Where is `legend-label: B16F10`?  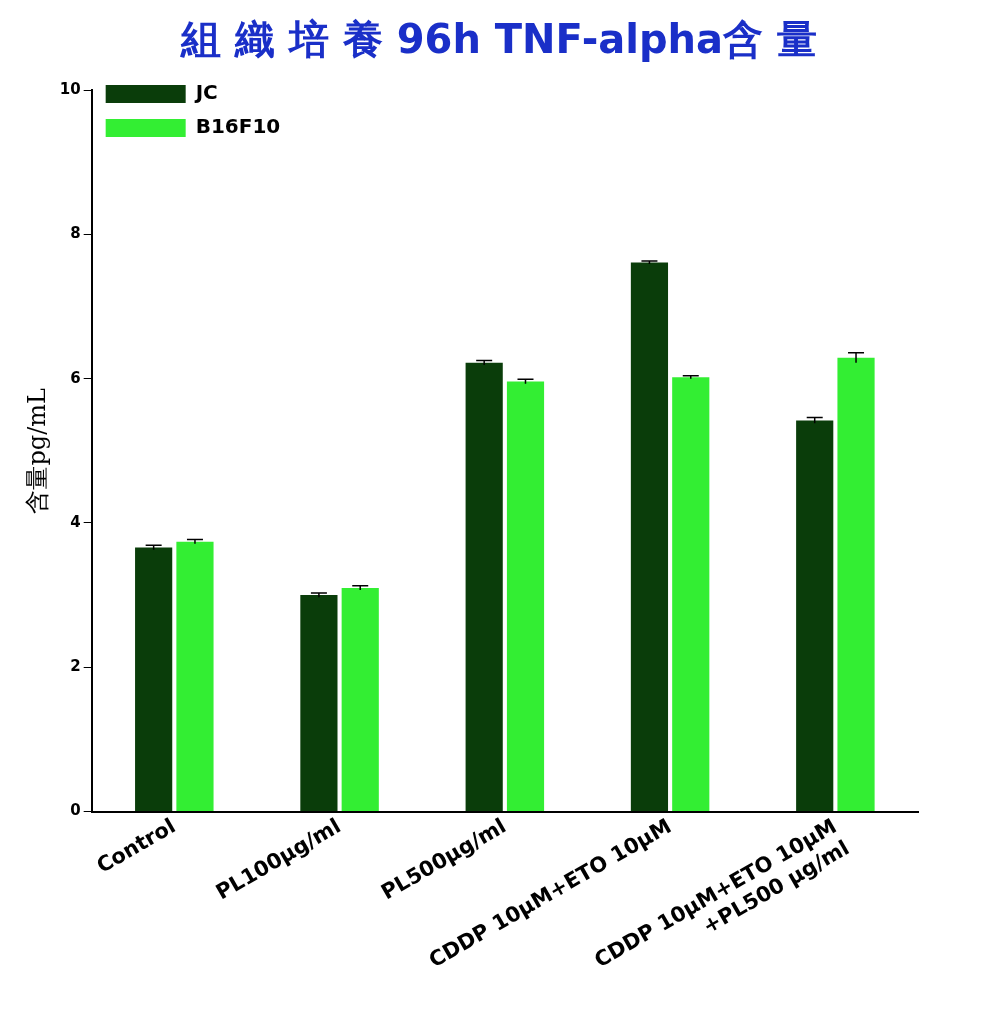 legend-label: B16F10 is located at coordinates (238, 126).